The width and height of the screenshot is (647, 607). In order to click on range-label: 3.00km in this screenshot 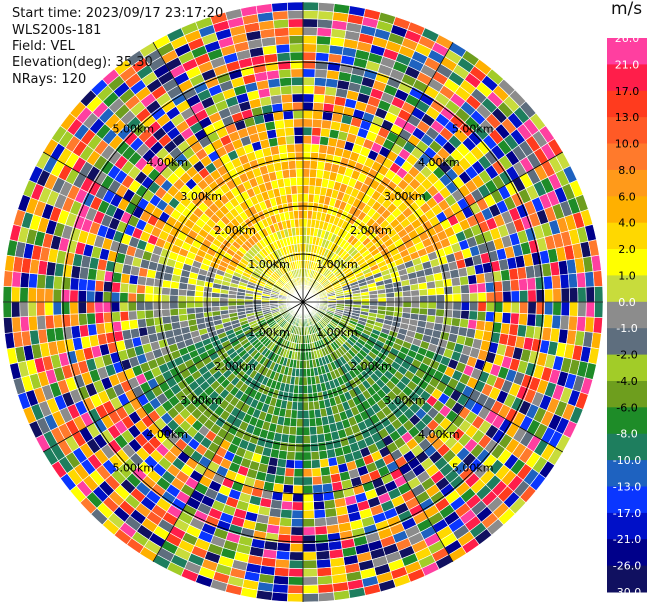, I will do `click(201, 400)`.